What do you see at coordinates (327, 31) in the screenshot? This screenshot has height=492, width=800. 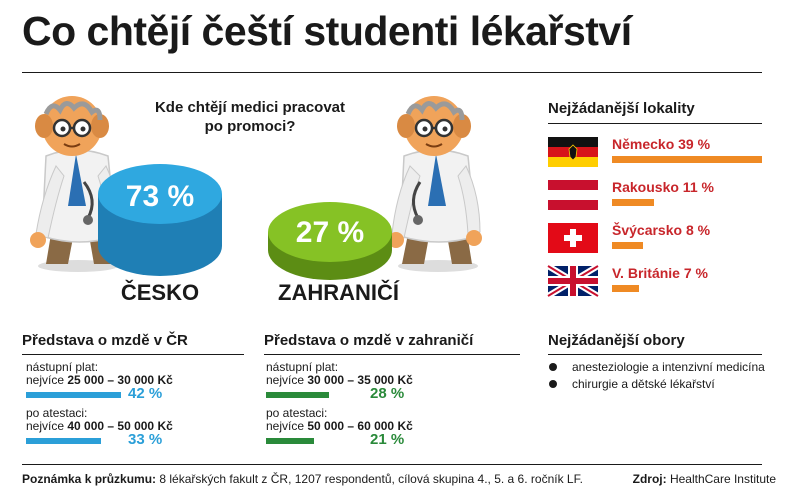 I see `page-title: Co chtějí čeští studenti lékařství` at bounding box center [327, 31].